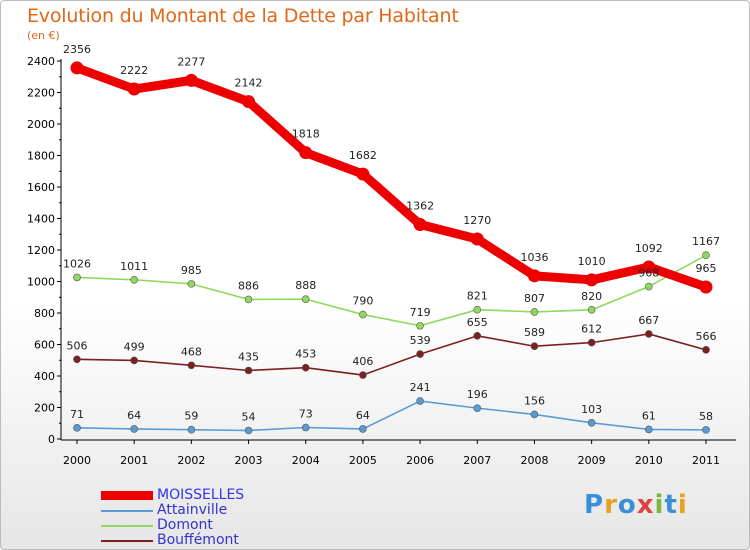  What do you see at coordinates (305, 285) in the screenshot?
I see `data-label-domont: 888` at bounding box center [305, 285].